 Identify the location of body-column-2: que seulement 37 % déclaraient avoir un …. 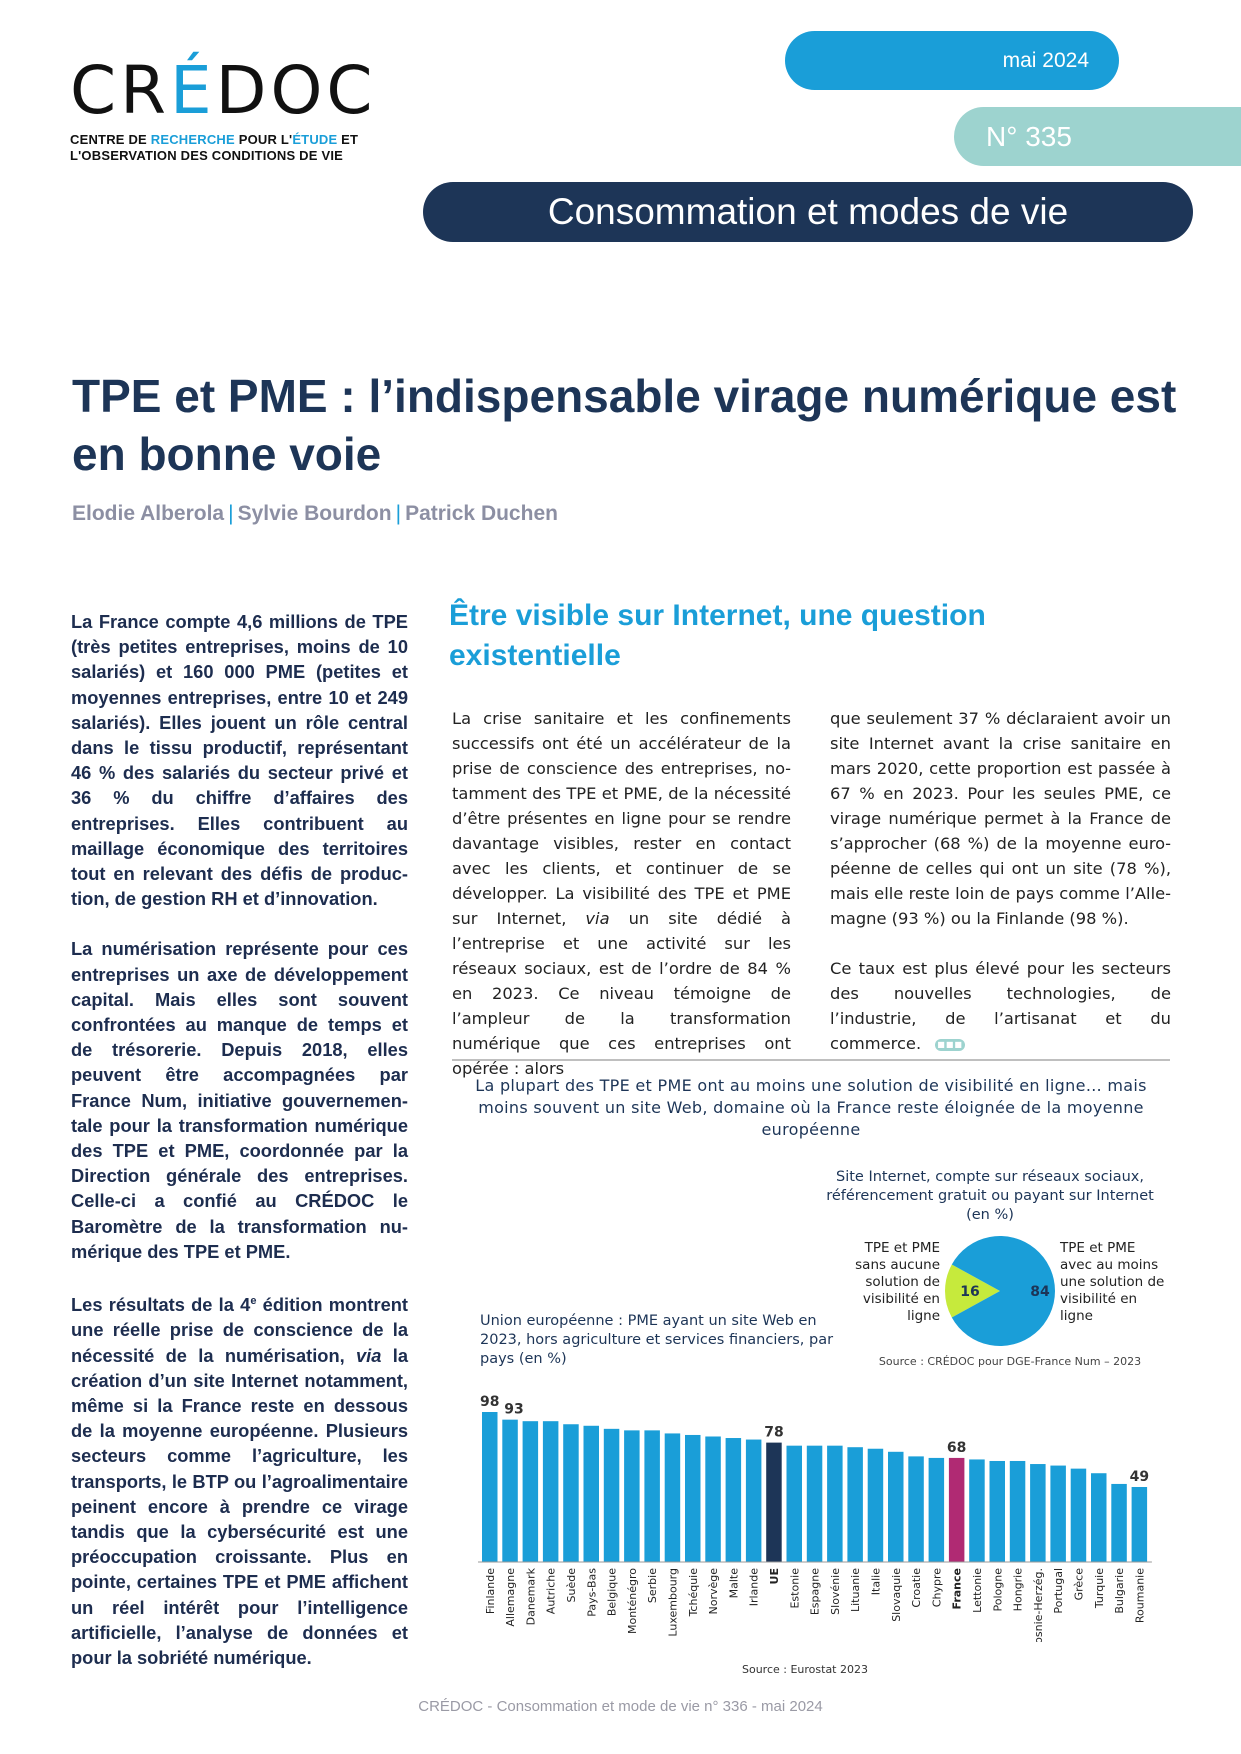
(1000, 881).